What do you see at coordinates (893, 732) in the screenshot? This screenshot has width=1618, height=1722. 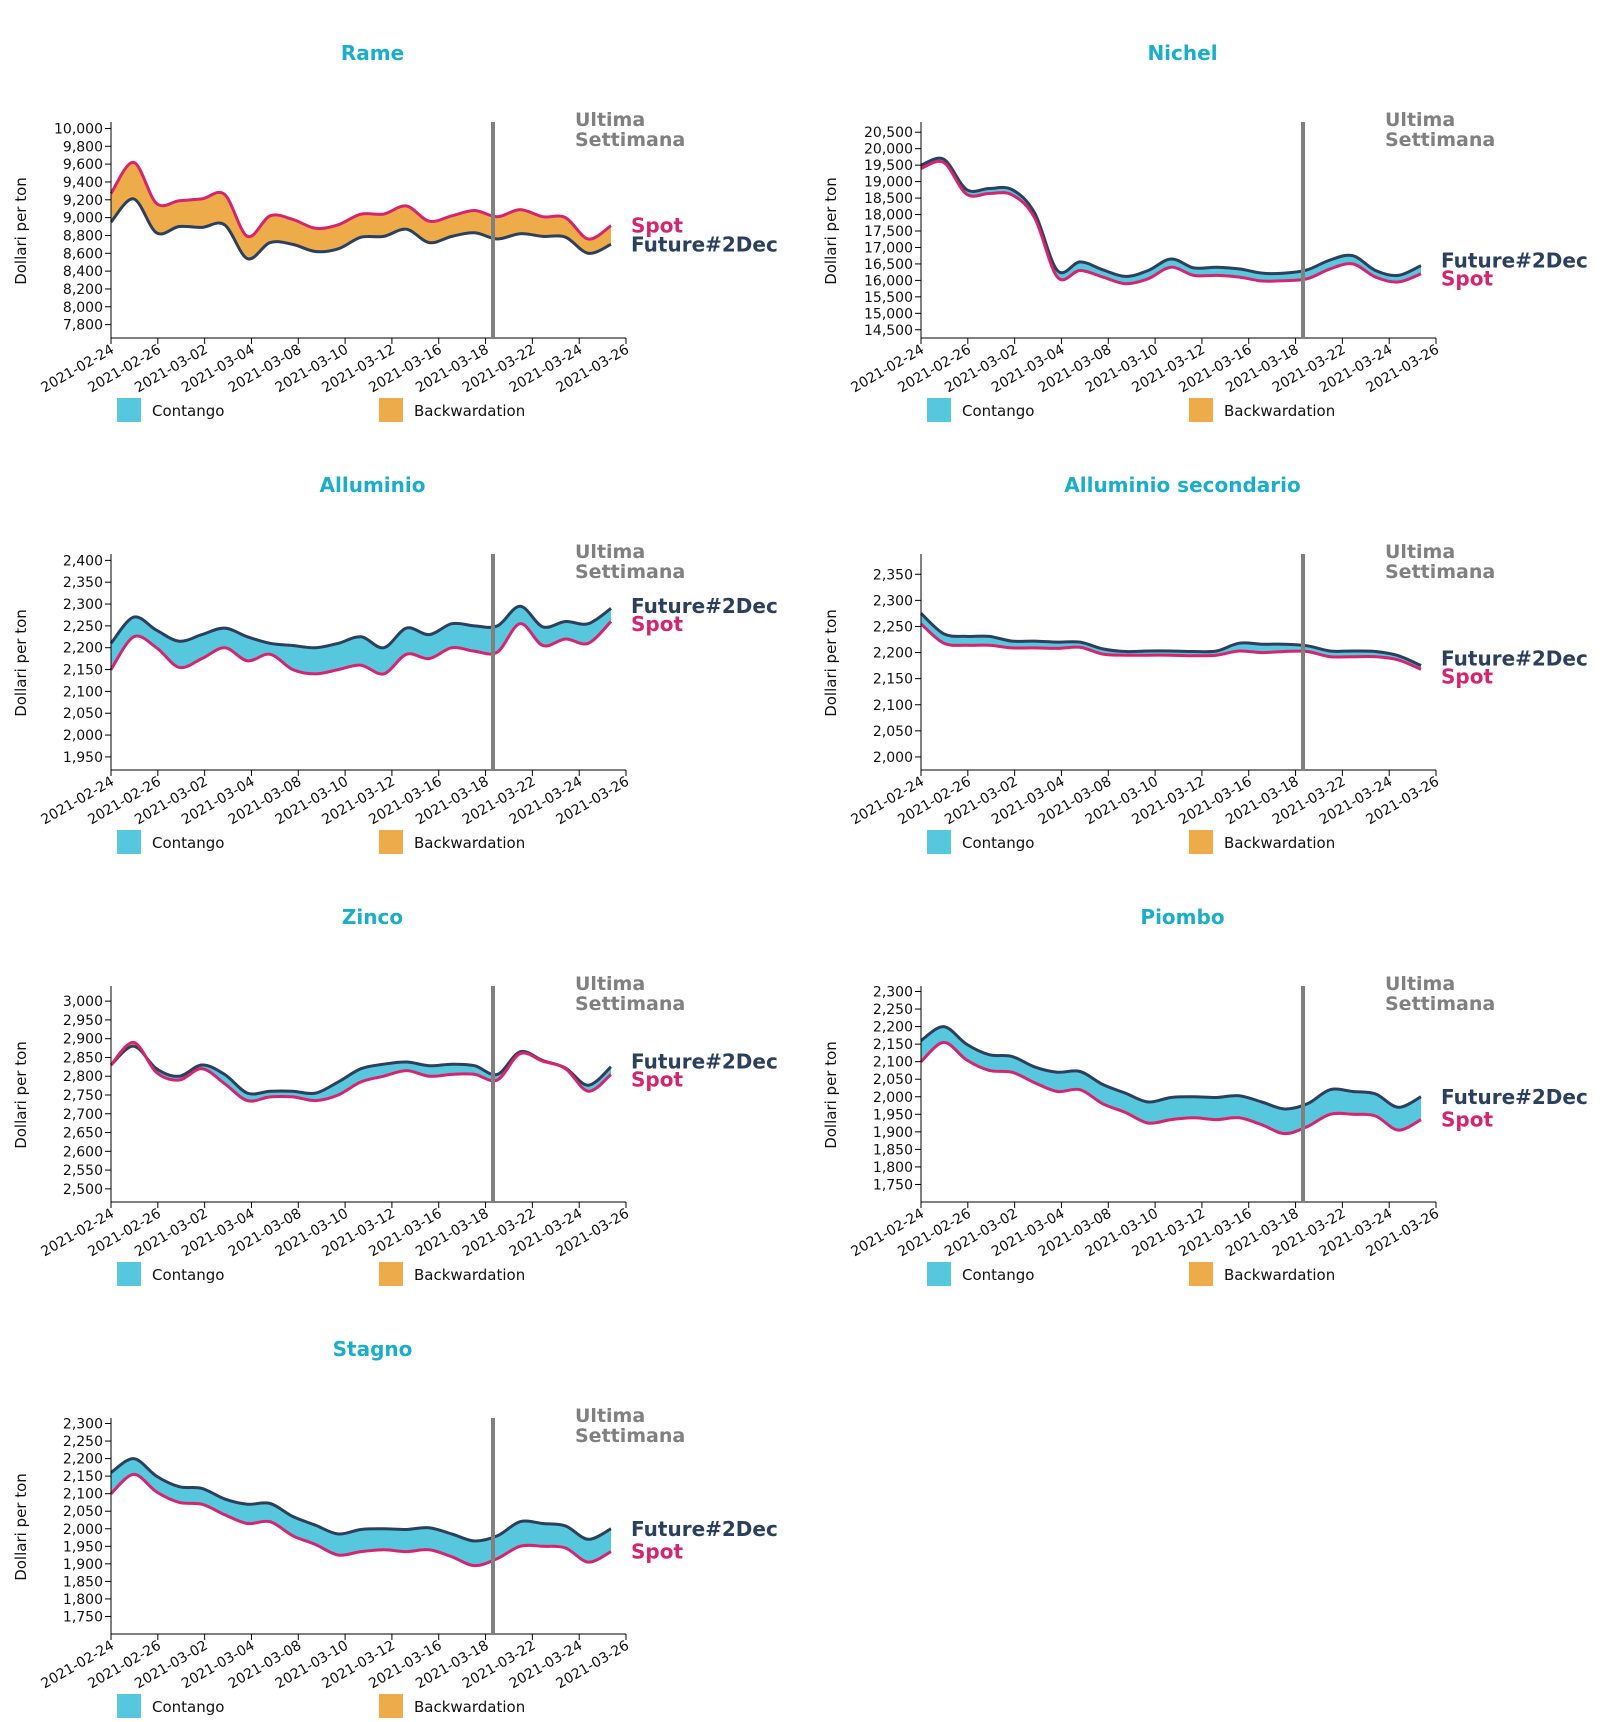 I see `y-tick-label: 2,050` at bounding box center [893, 732].